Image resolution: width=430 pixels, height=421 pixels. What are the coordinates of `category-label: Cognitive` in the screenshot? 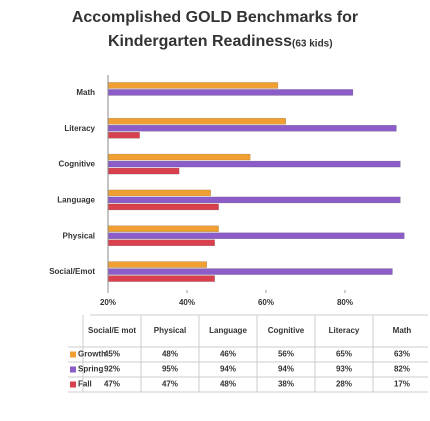 It's located at (77, 164).